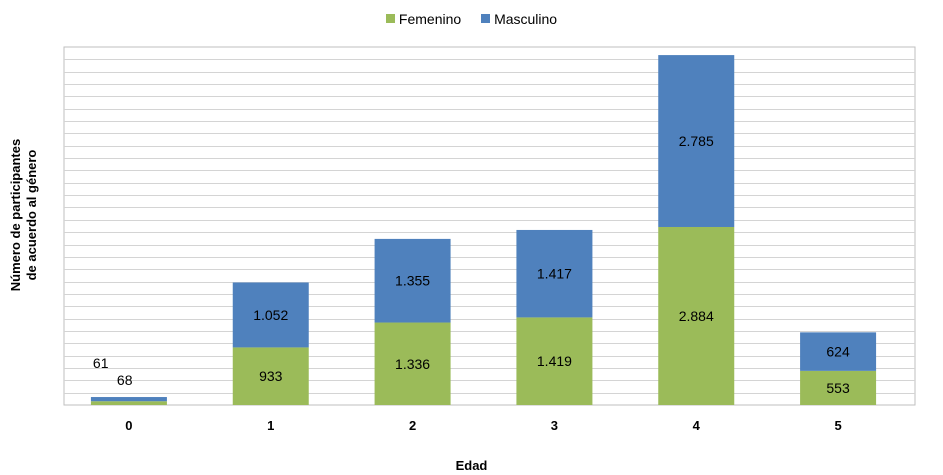 The width and height of the screenshot is (943, 475). Describe the element at coordinates (125, 380) in the screenshot. I see `data-label-masculino-0: 68` at that location.